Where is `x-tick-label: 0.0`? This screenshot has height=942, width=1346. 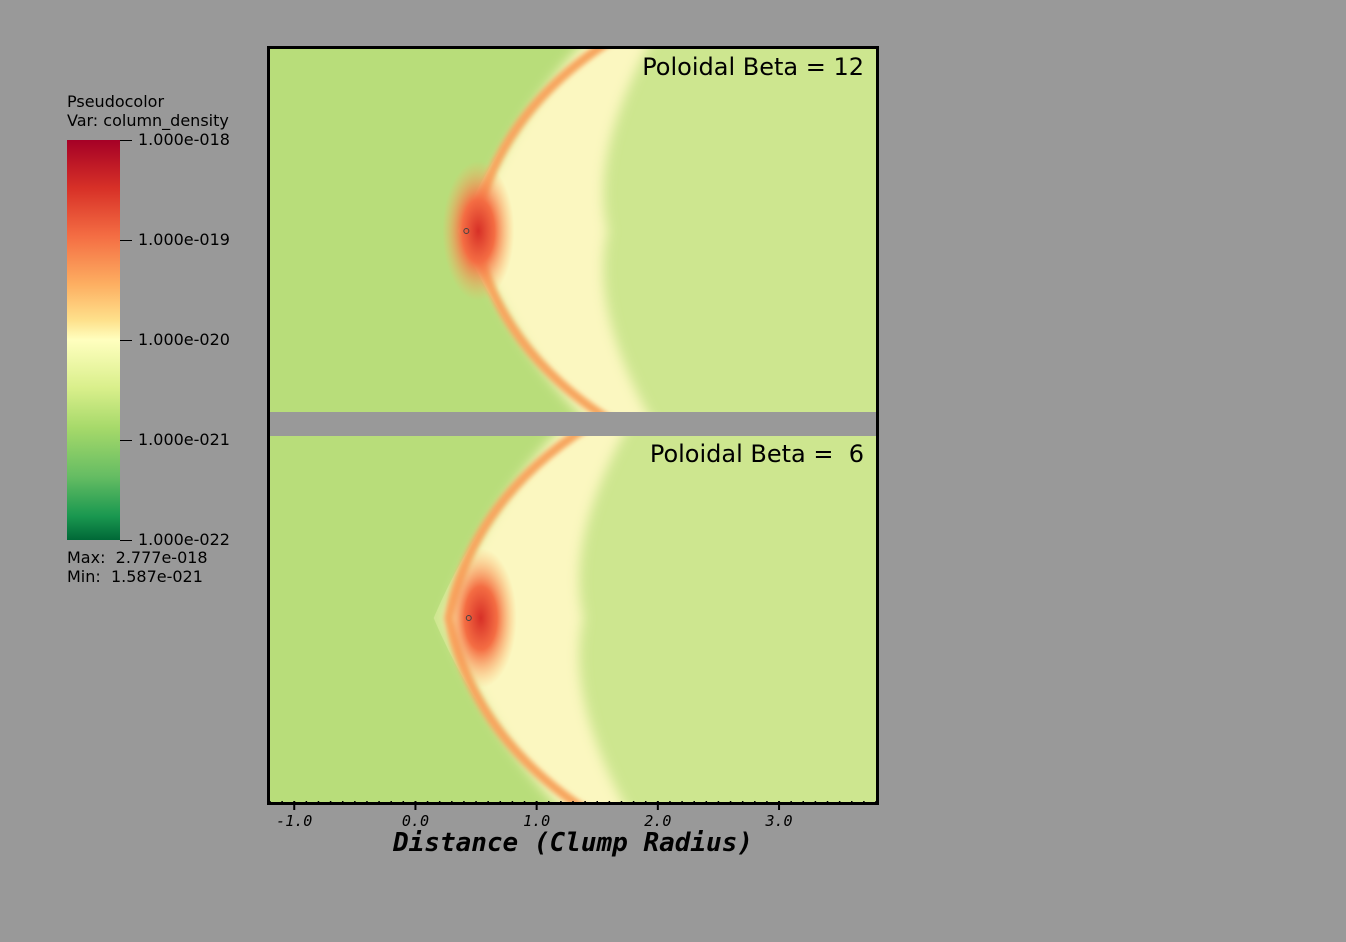 x-tick-label: 0.0 is located at coordinates (415, 821).